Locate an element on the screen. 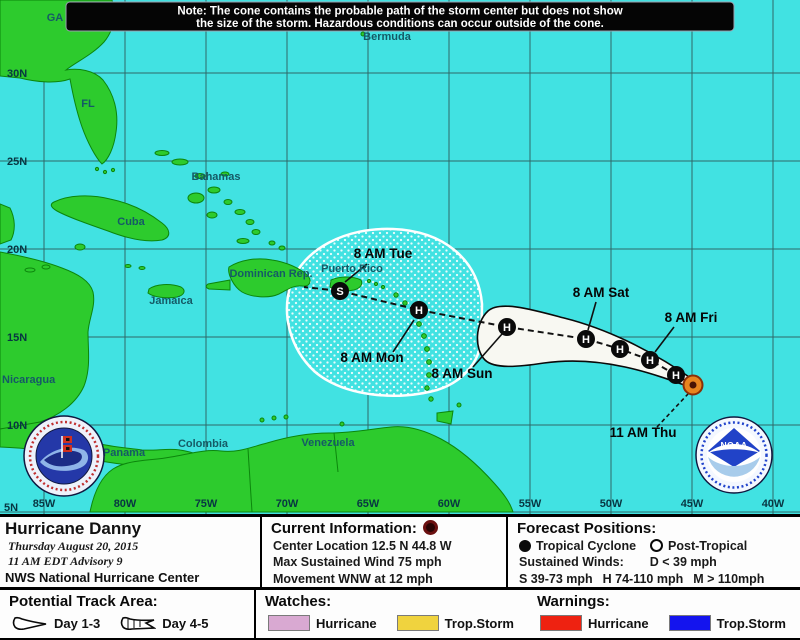 The image size is (800, 640). lat-label: 30N is located at coordinates (17, 74).